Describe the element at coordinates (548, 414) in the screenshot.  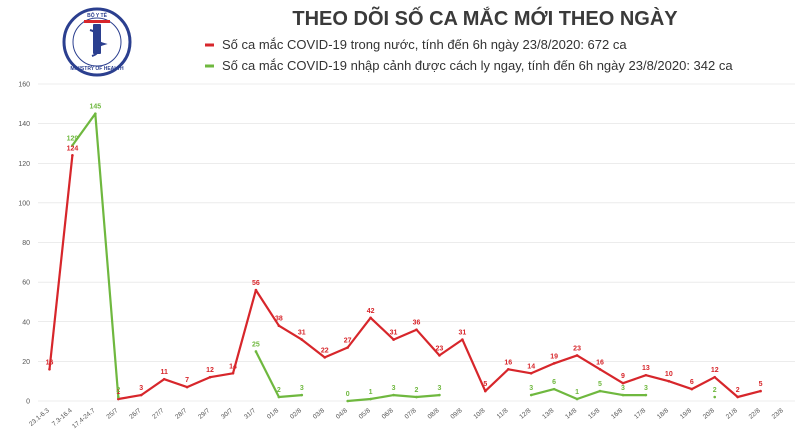
I see `x-tick-label: 13/8` at that location.